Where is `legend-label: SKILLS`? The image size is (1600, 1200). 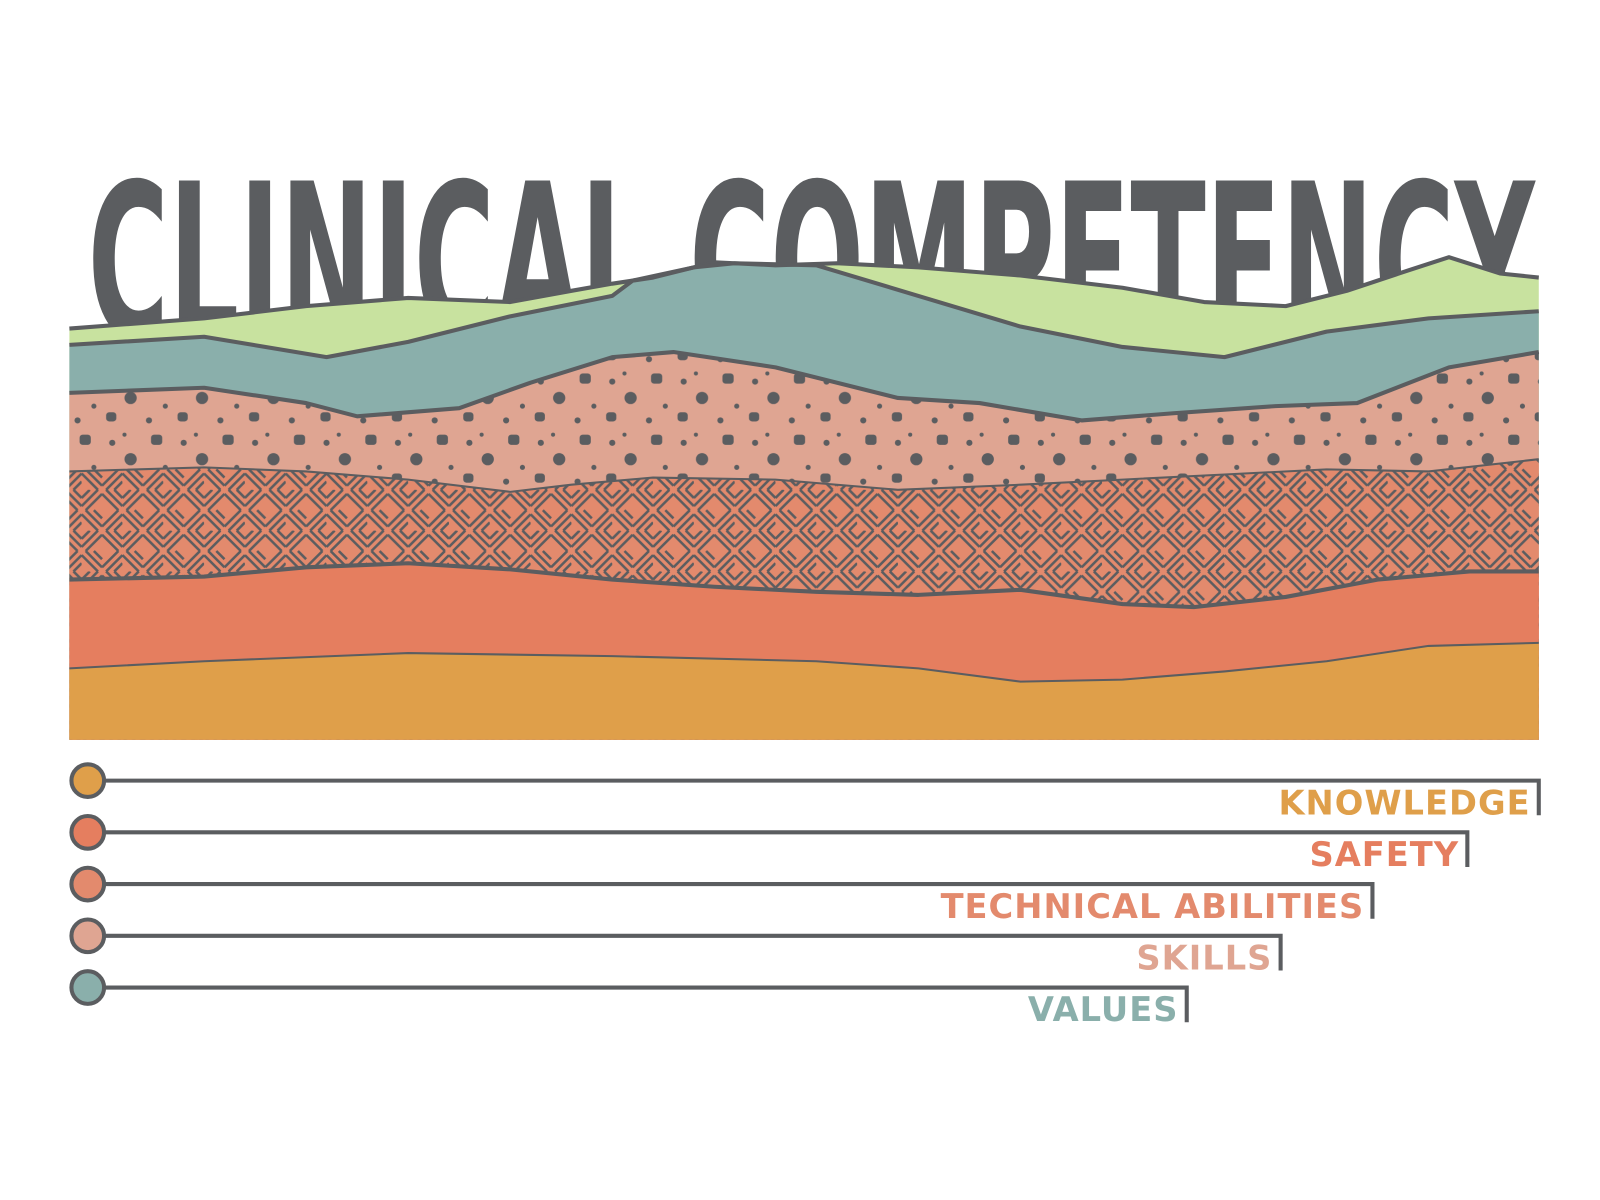
legend-label: SKILLS is located at coordinates (1204, 957).